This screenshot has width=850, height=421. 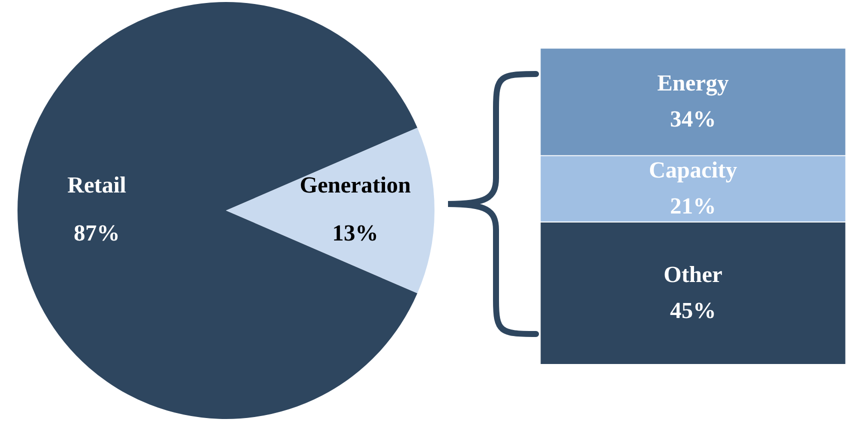 I want to click on data-label: 21%, so click(x=693, y=206).